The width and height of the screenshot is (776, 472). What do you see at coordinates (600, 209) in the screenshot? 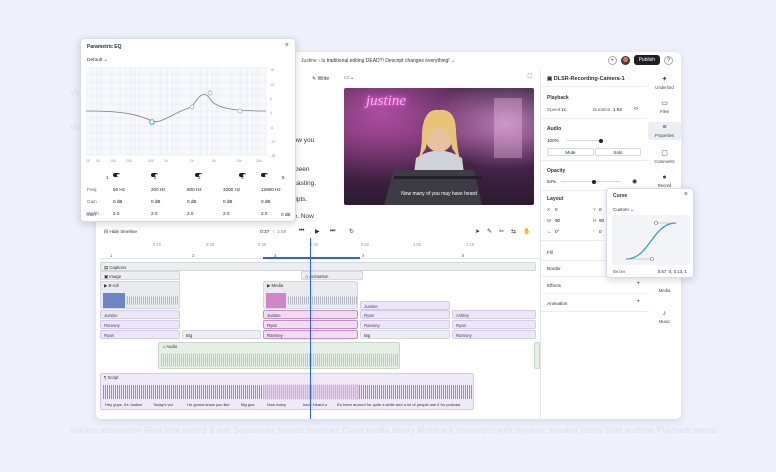
I see `y-value: 0` at bounding box center [600, 209].